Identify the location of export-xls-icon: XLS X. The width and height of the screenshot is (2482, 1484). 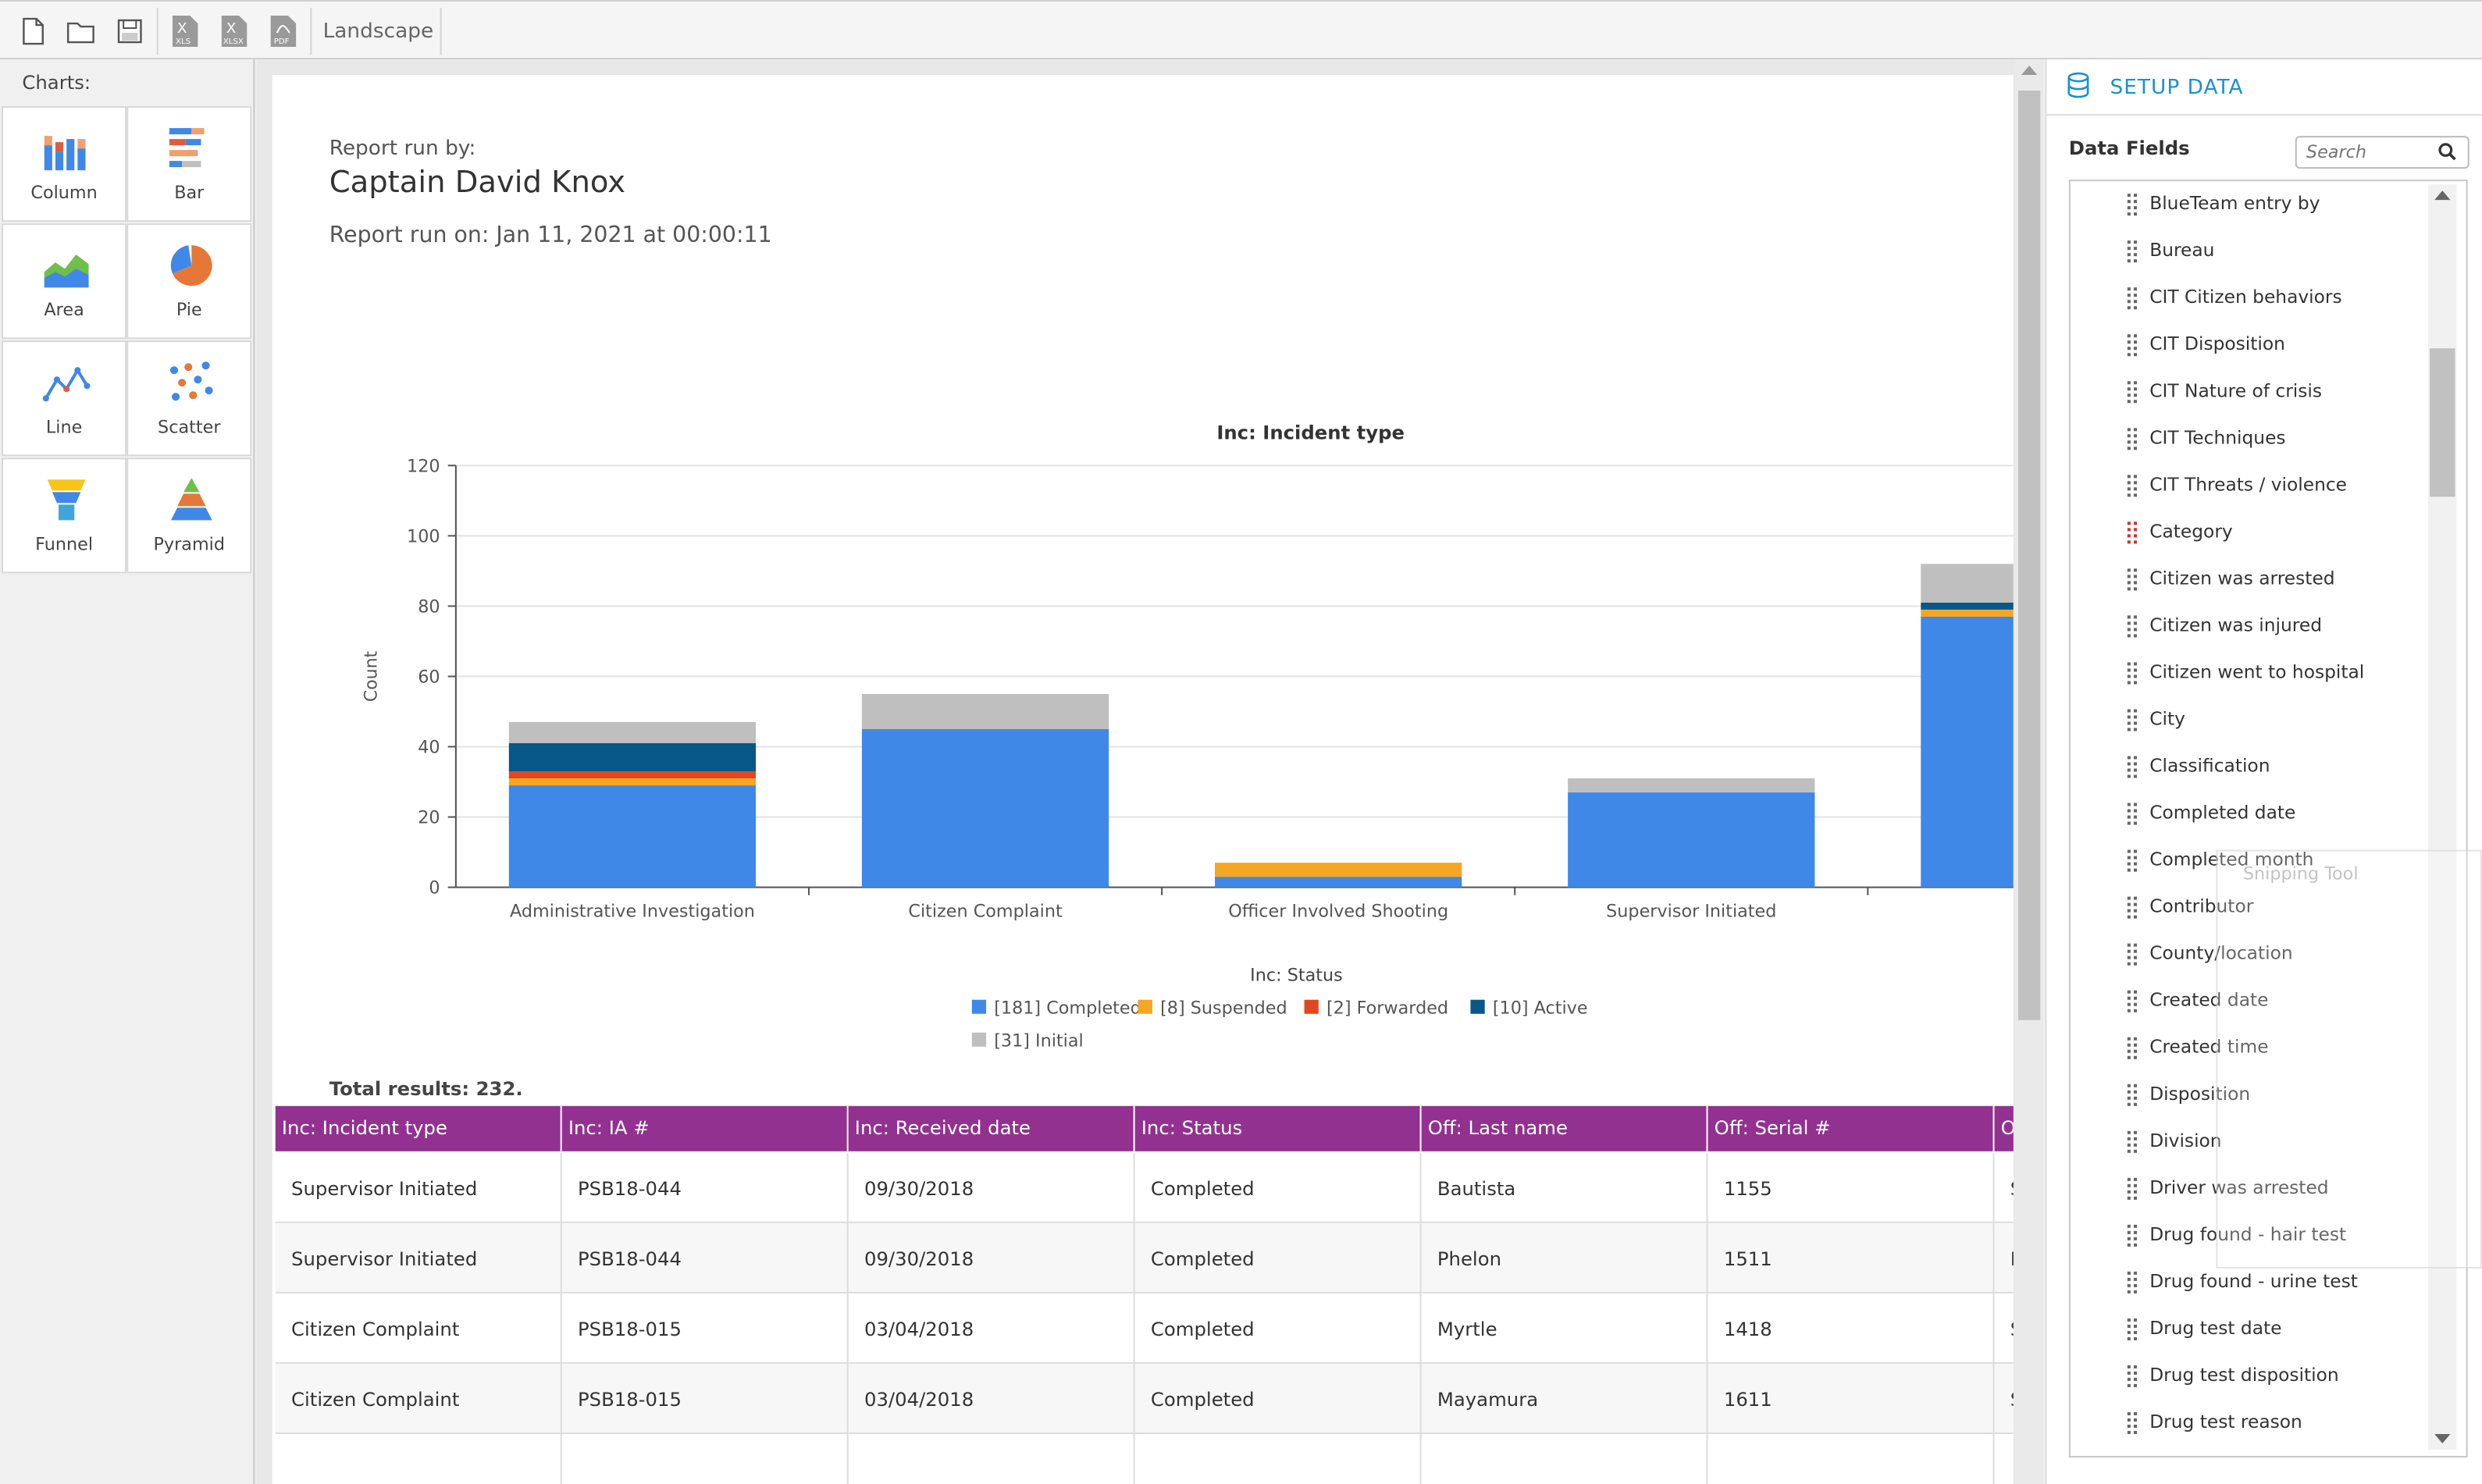
(185, 31).